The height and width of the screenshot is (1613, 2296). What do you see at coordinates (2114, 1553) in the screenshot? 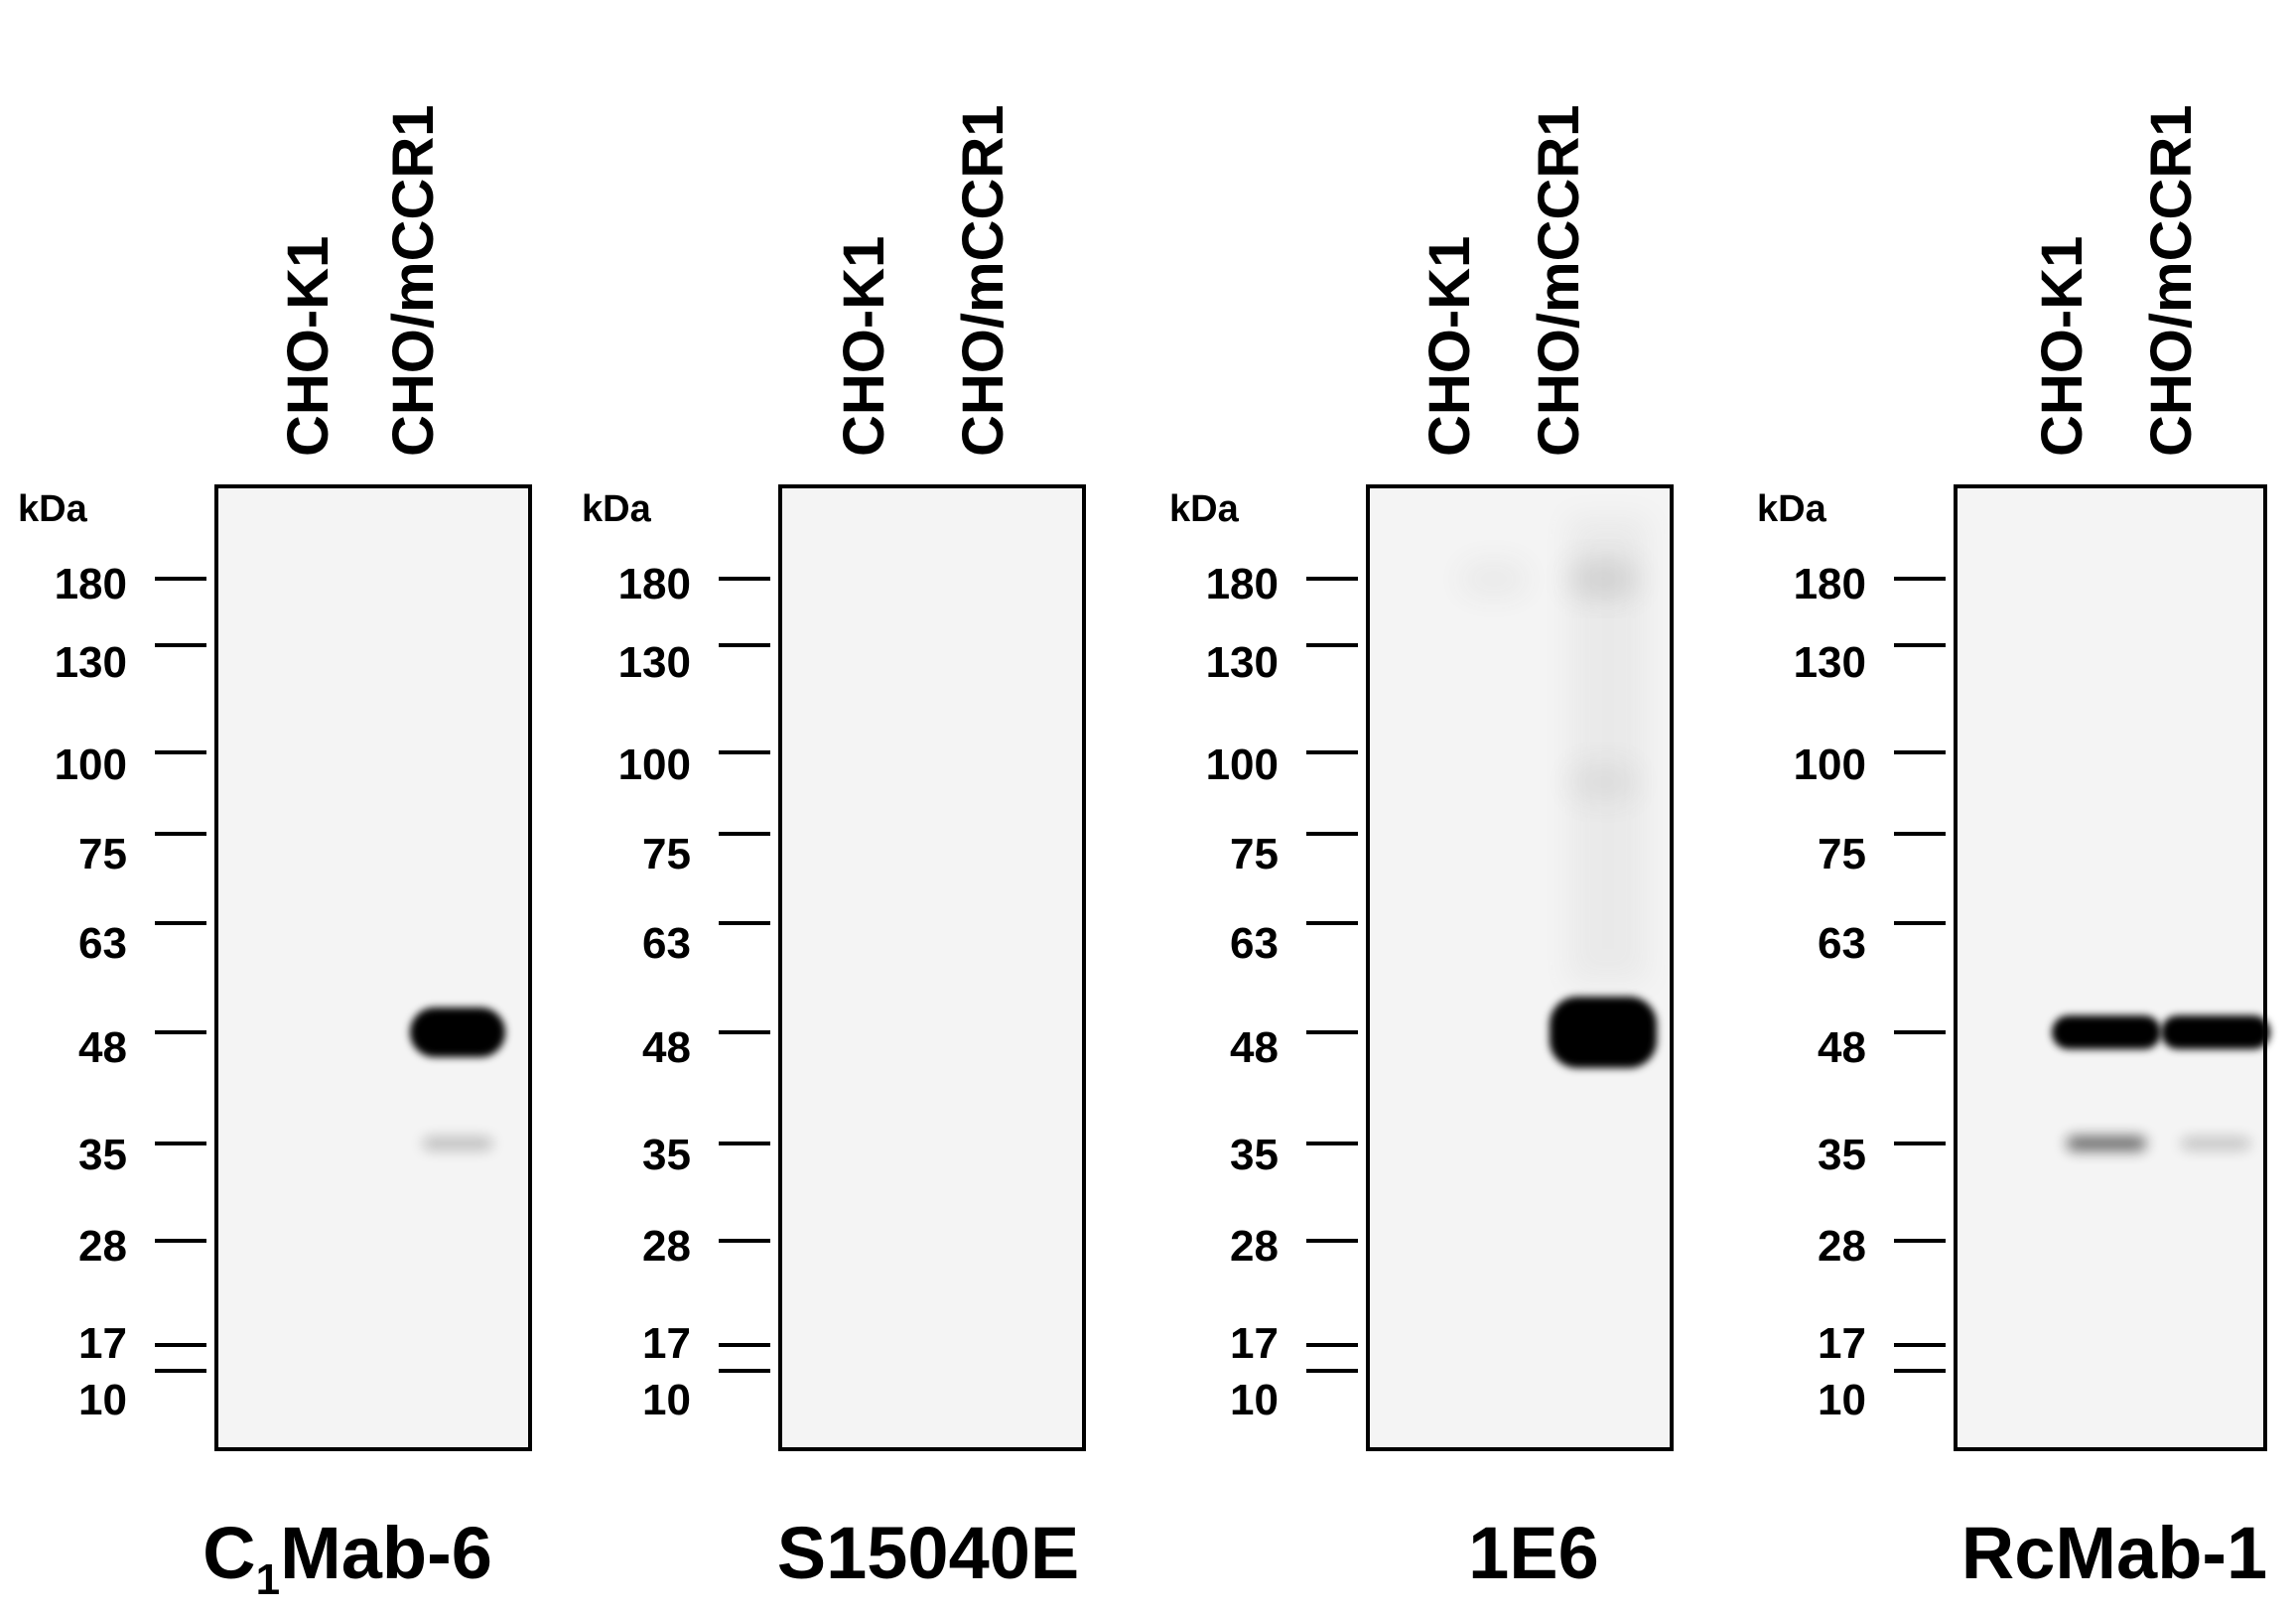
I see `antibody-name: RcMab-1` at bounding box center [2114, 1553].